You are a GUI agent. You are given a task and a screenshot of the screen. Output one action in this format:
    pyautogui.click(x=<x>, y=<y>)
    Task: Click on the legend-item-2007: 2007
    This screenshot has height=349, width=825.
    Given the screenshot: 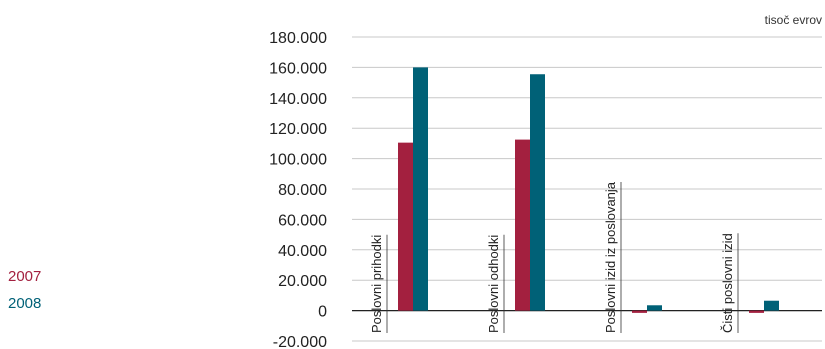 What is the action you would take?
    pyautogui.click(x=25, y=276)
    